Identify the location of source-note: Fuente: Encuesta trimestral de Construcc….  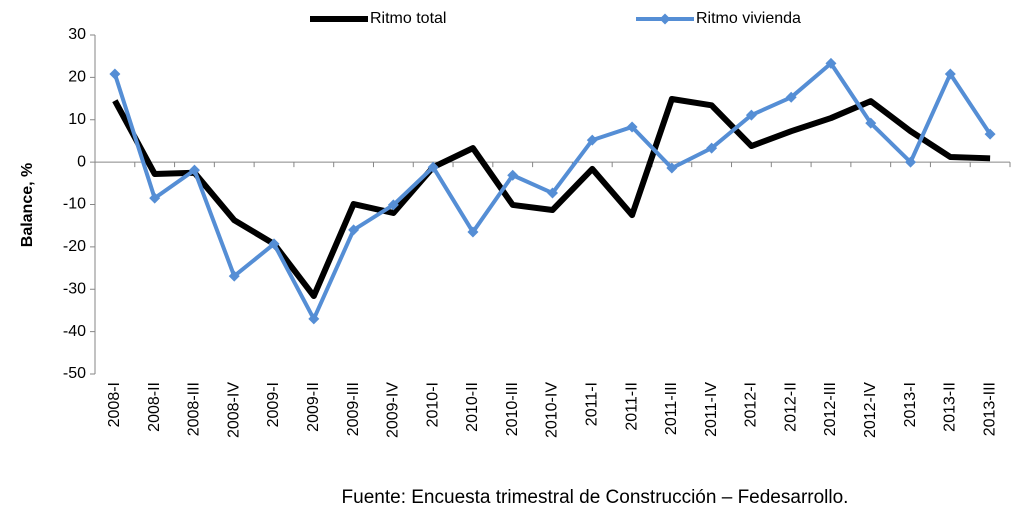
(595, 497).